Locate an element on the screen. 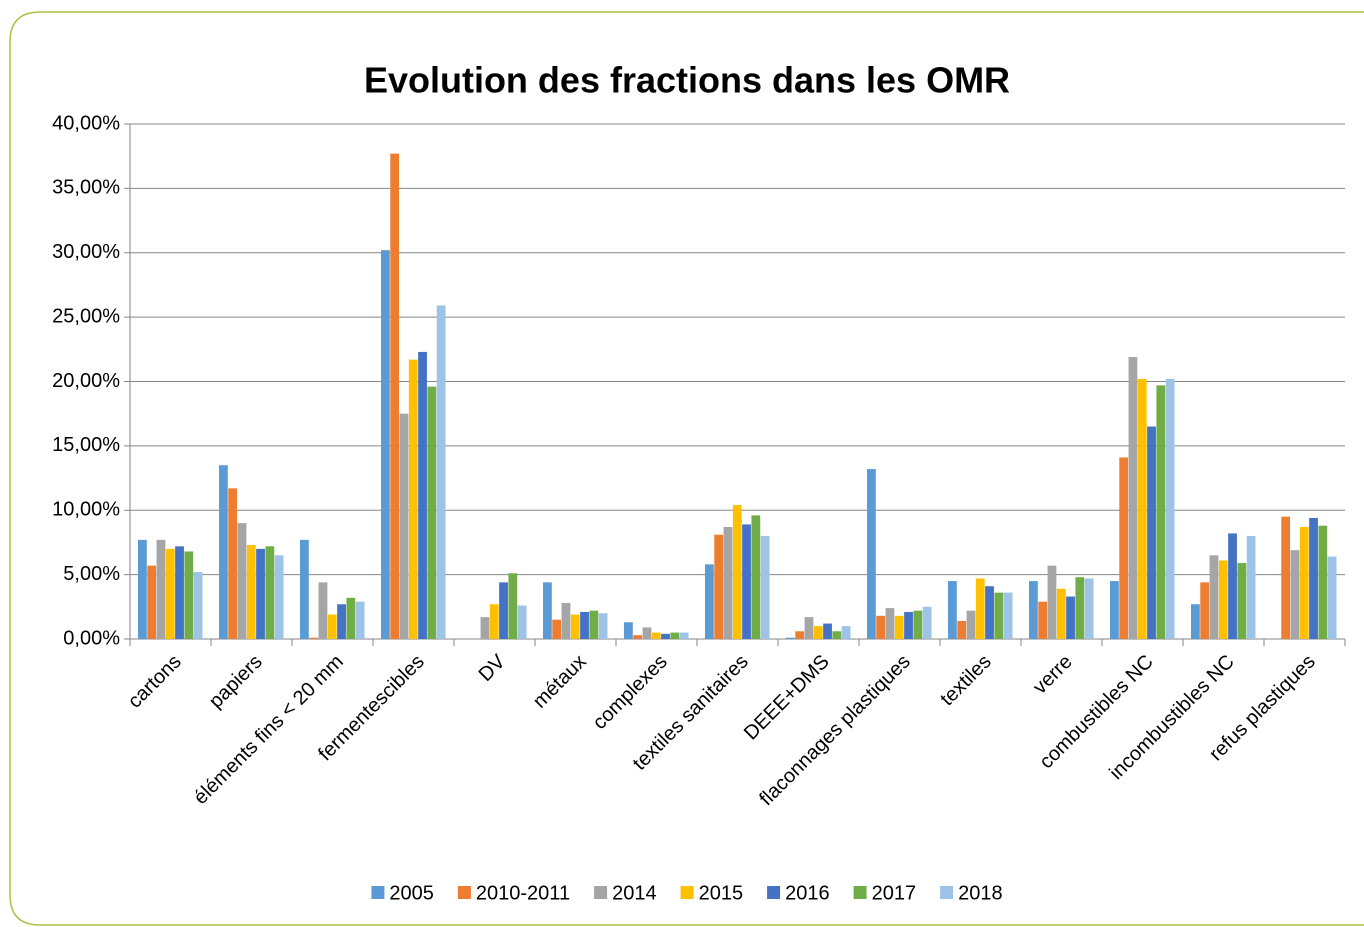 This screenshot has width=1364, height=927. chart-title: Evolution des fractions dans les OMR is located at coordinates (687, 80).